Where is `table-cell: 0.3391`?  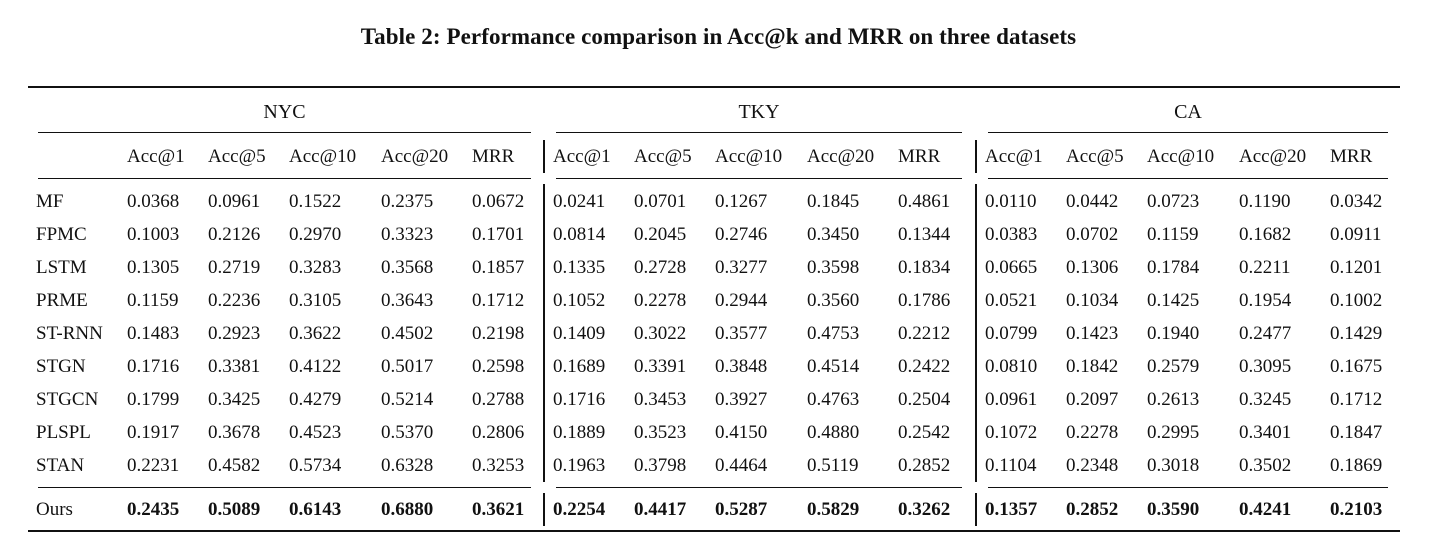 table-cell: 0.3391 is located at coordinates (660, 366).